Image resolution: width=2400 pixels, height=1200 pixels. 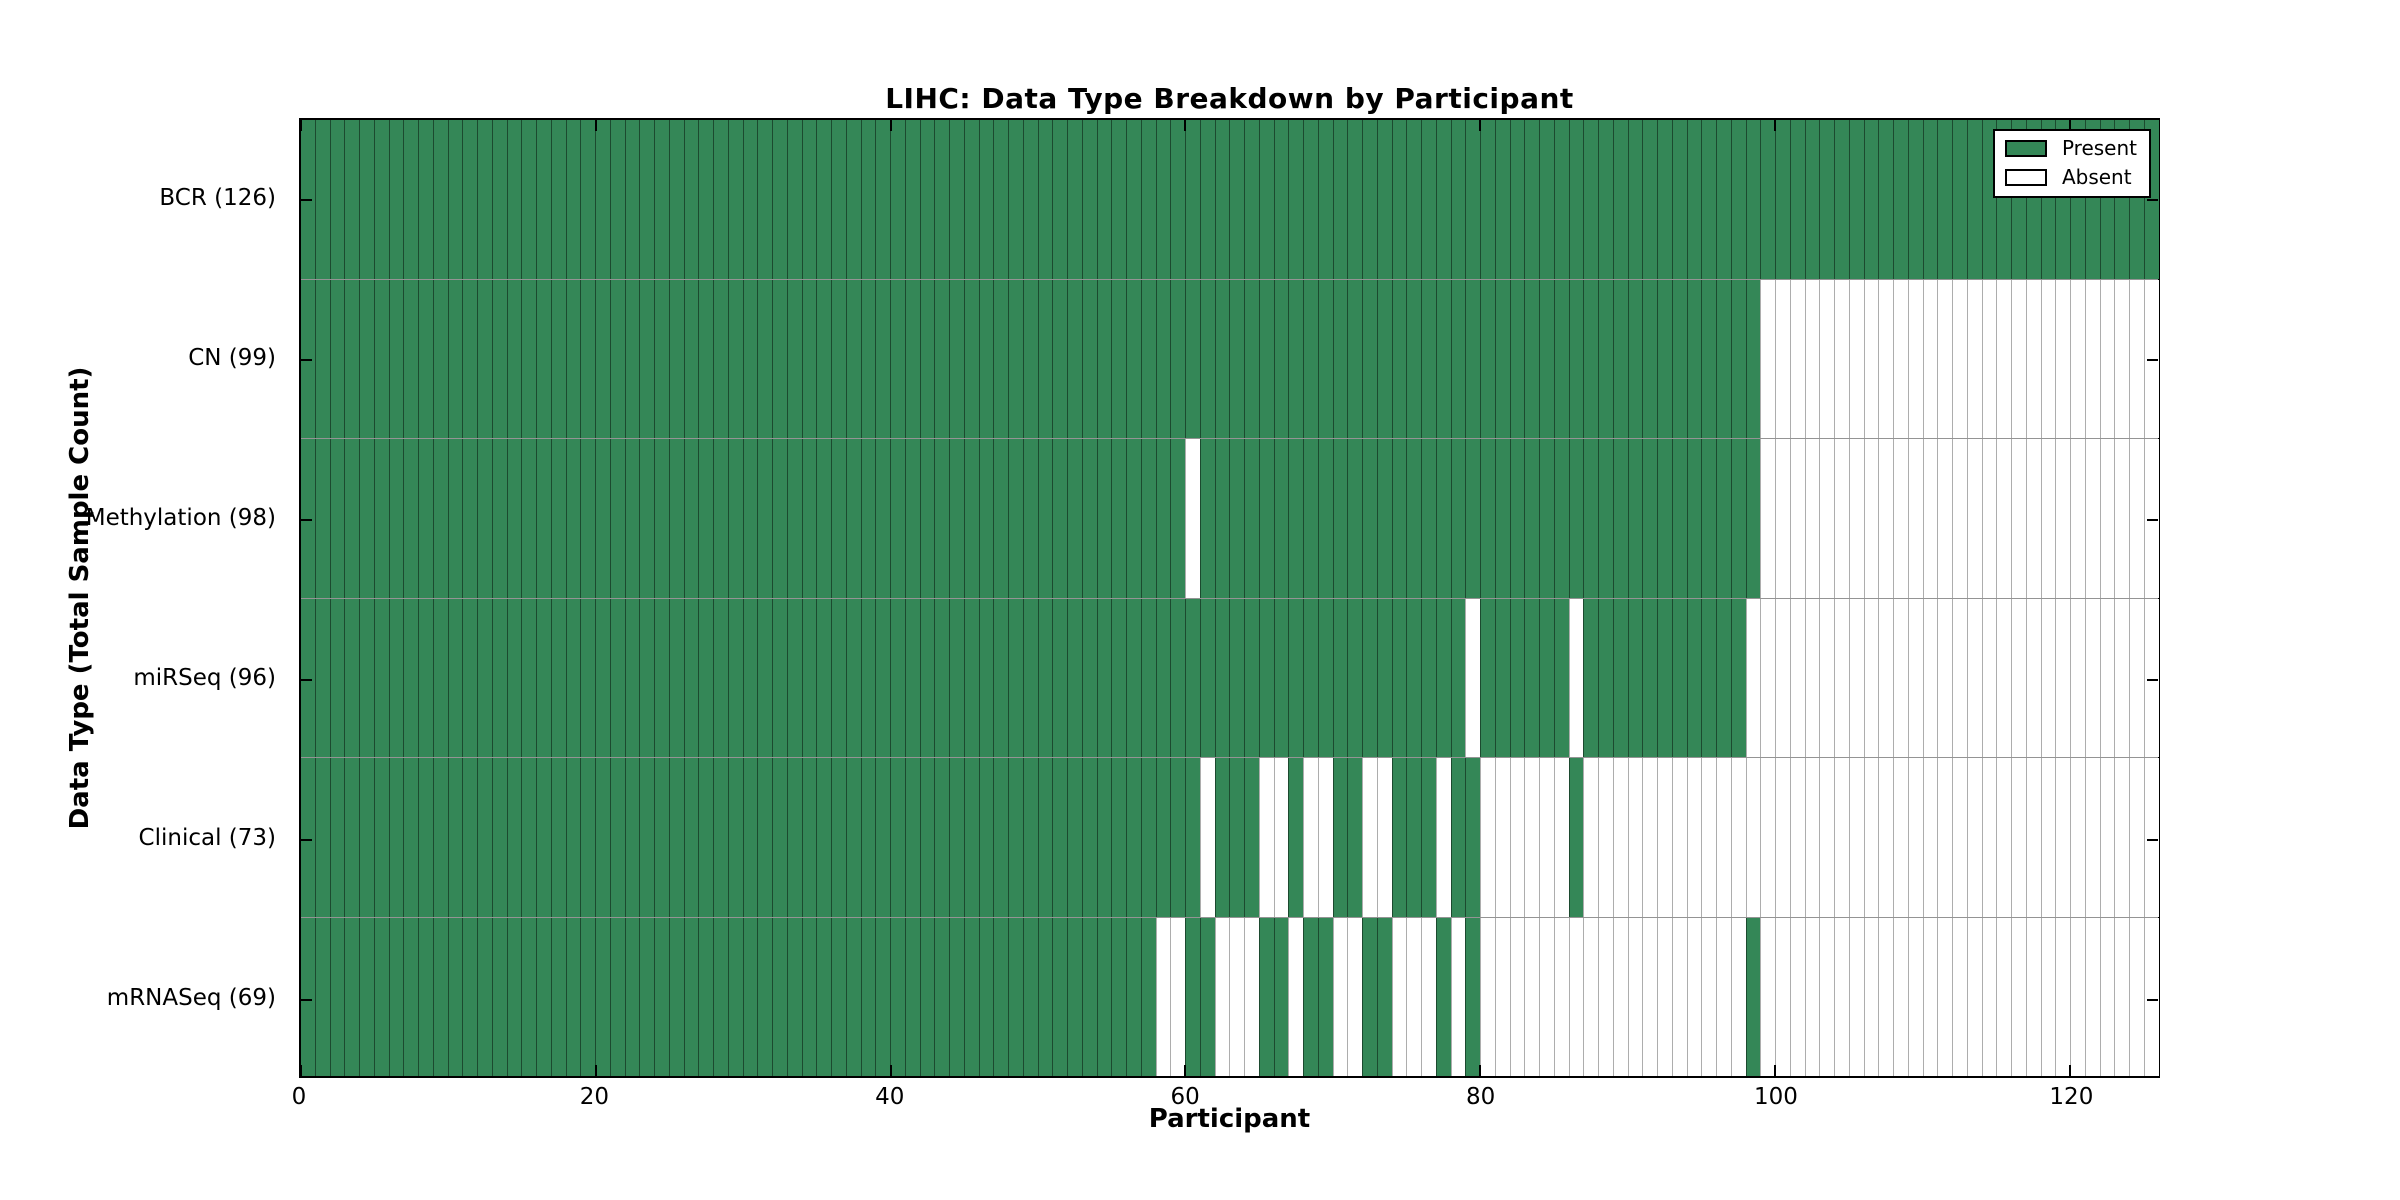 I want to click on data-row-BCR, so click(x=1230, y=199).